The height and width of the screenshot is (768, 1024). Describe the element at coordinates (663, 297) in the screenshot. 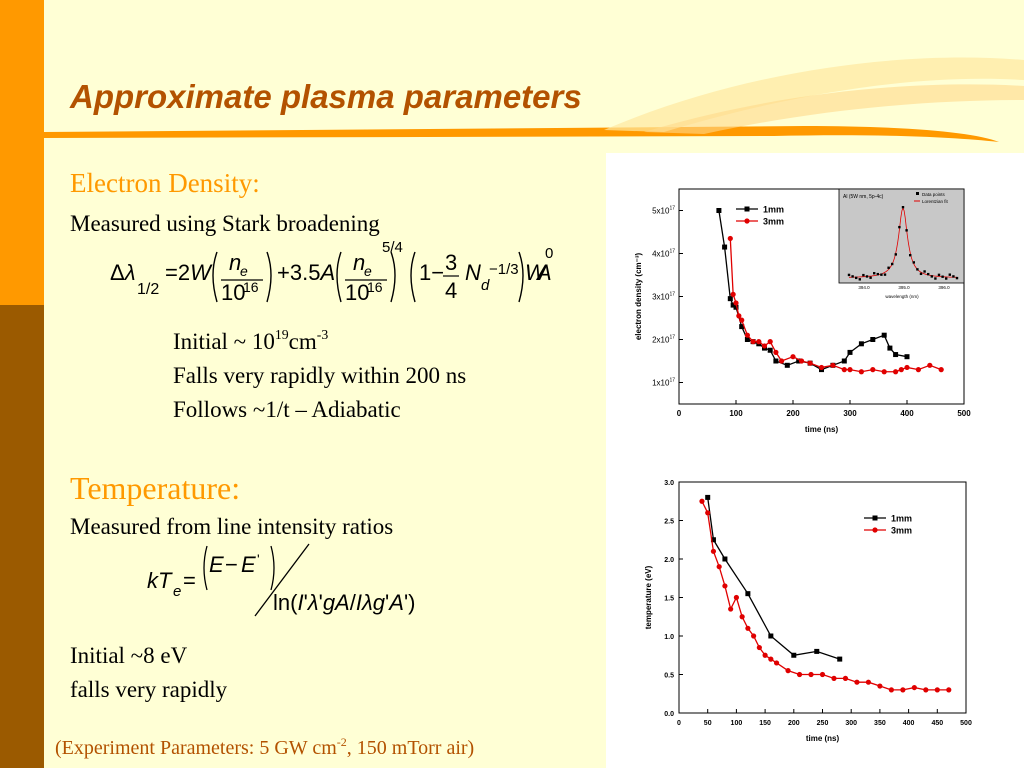

I see `y-tick-label: 3x10¹⁷` at that location.